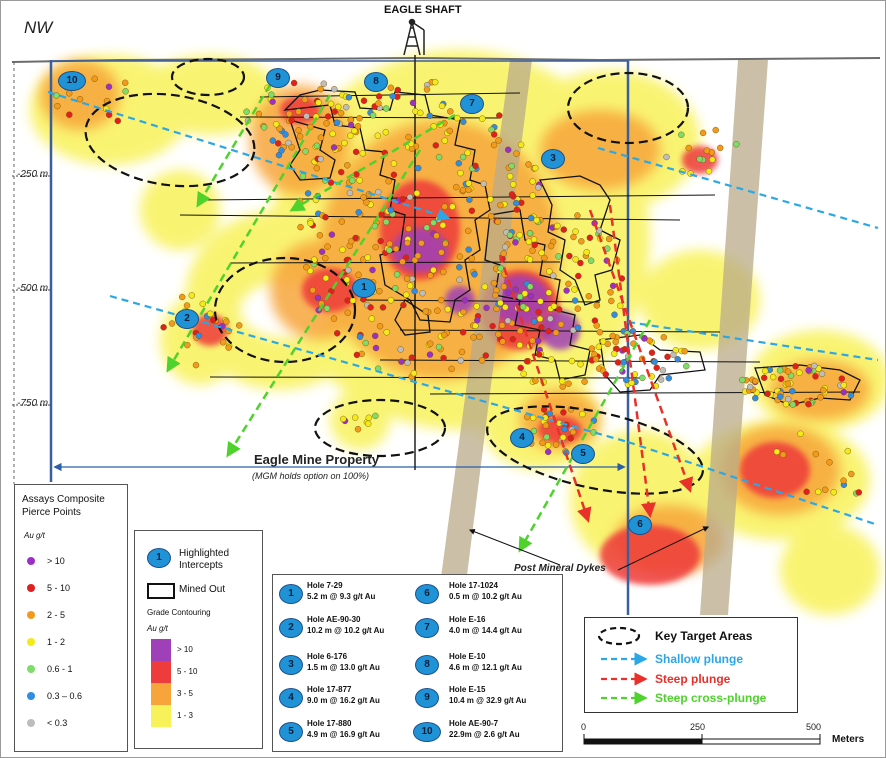  Describe the element at coordinates (341, 591) in the screenshot. I see `intercept-1: Hole 7-29 5.2 m @ 9.3 g/t Au` at that location.